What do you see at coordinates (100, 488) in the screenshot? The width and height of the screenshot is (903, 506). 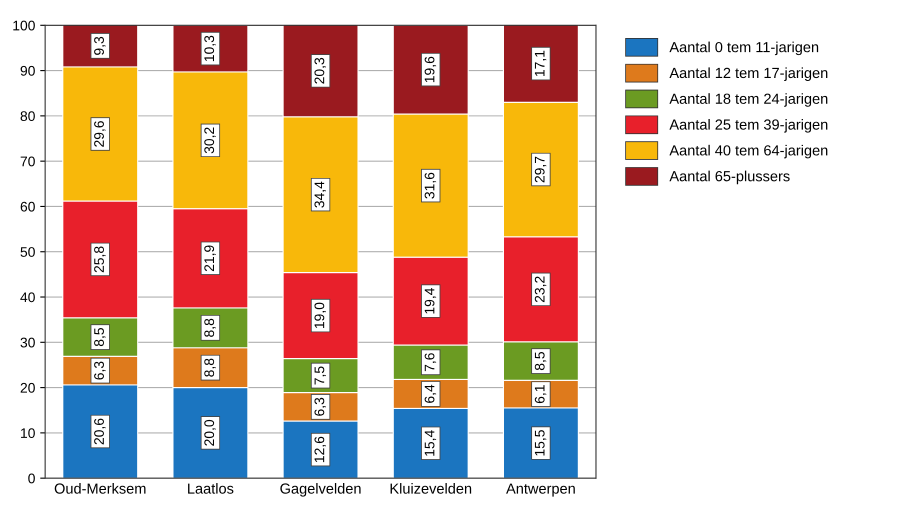 I see `x-tick-label: Oud-Merksem` at bounding box center [100, 488].